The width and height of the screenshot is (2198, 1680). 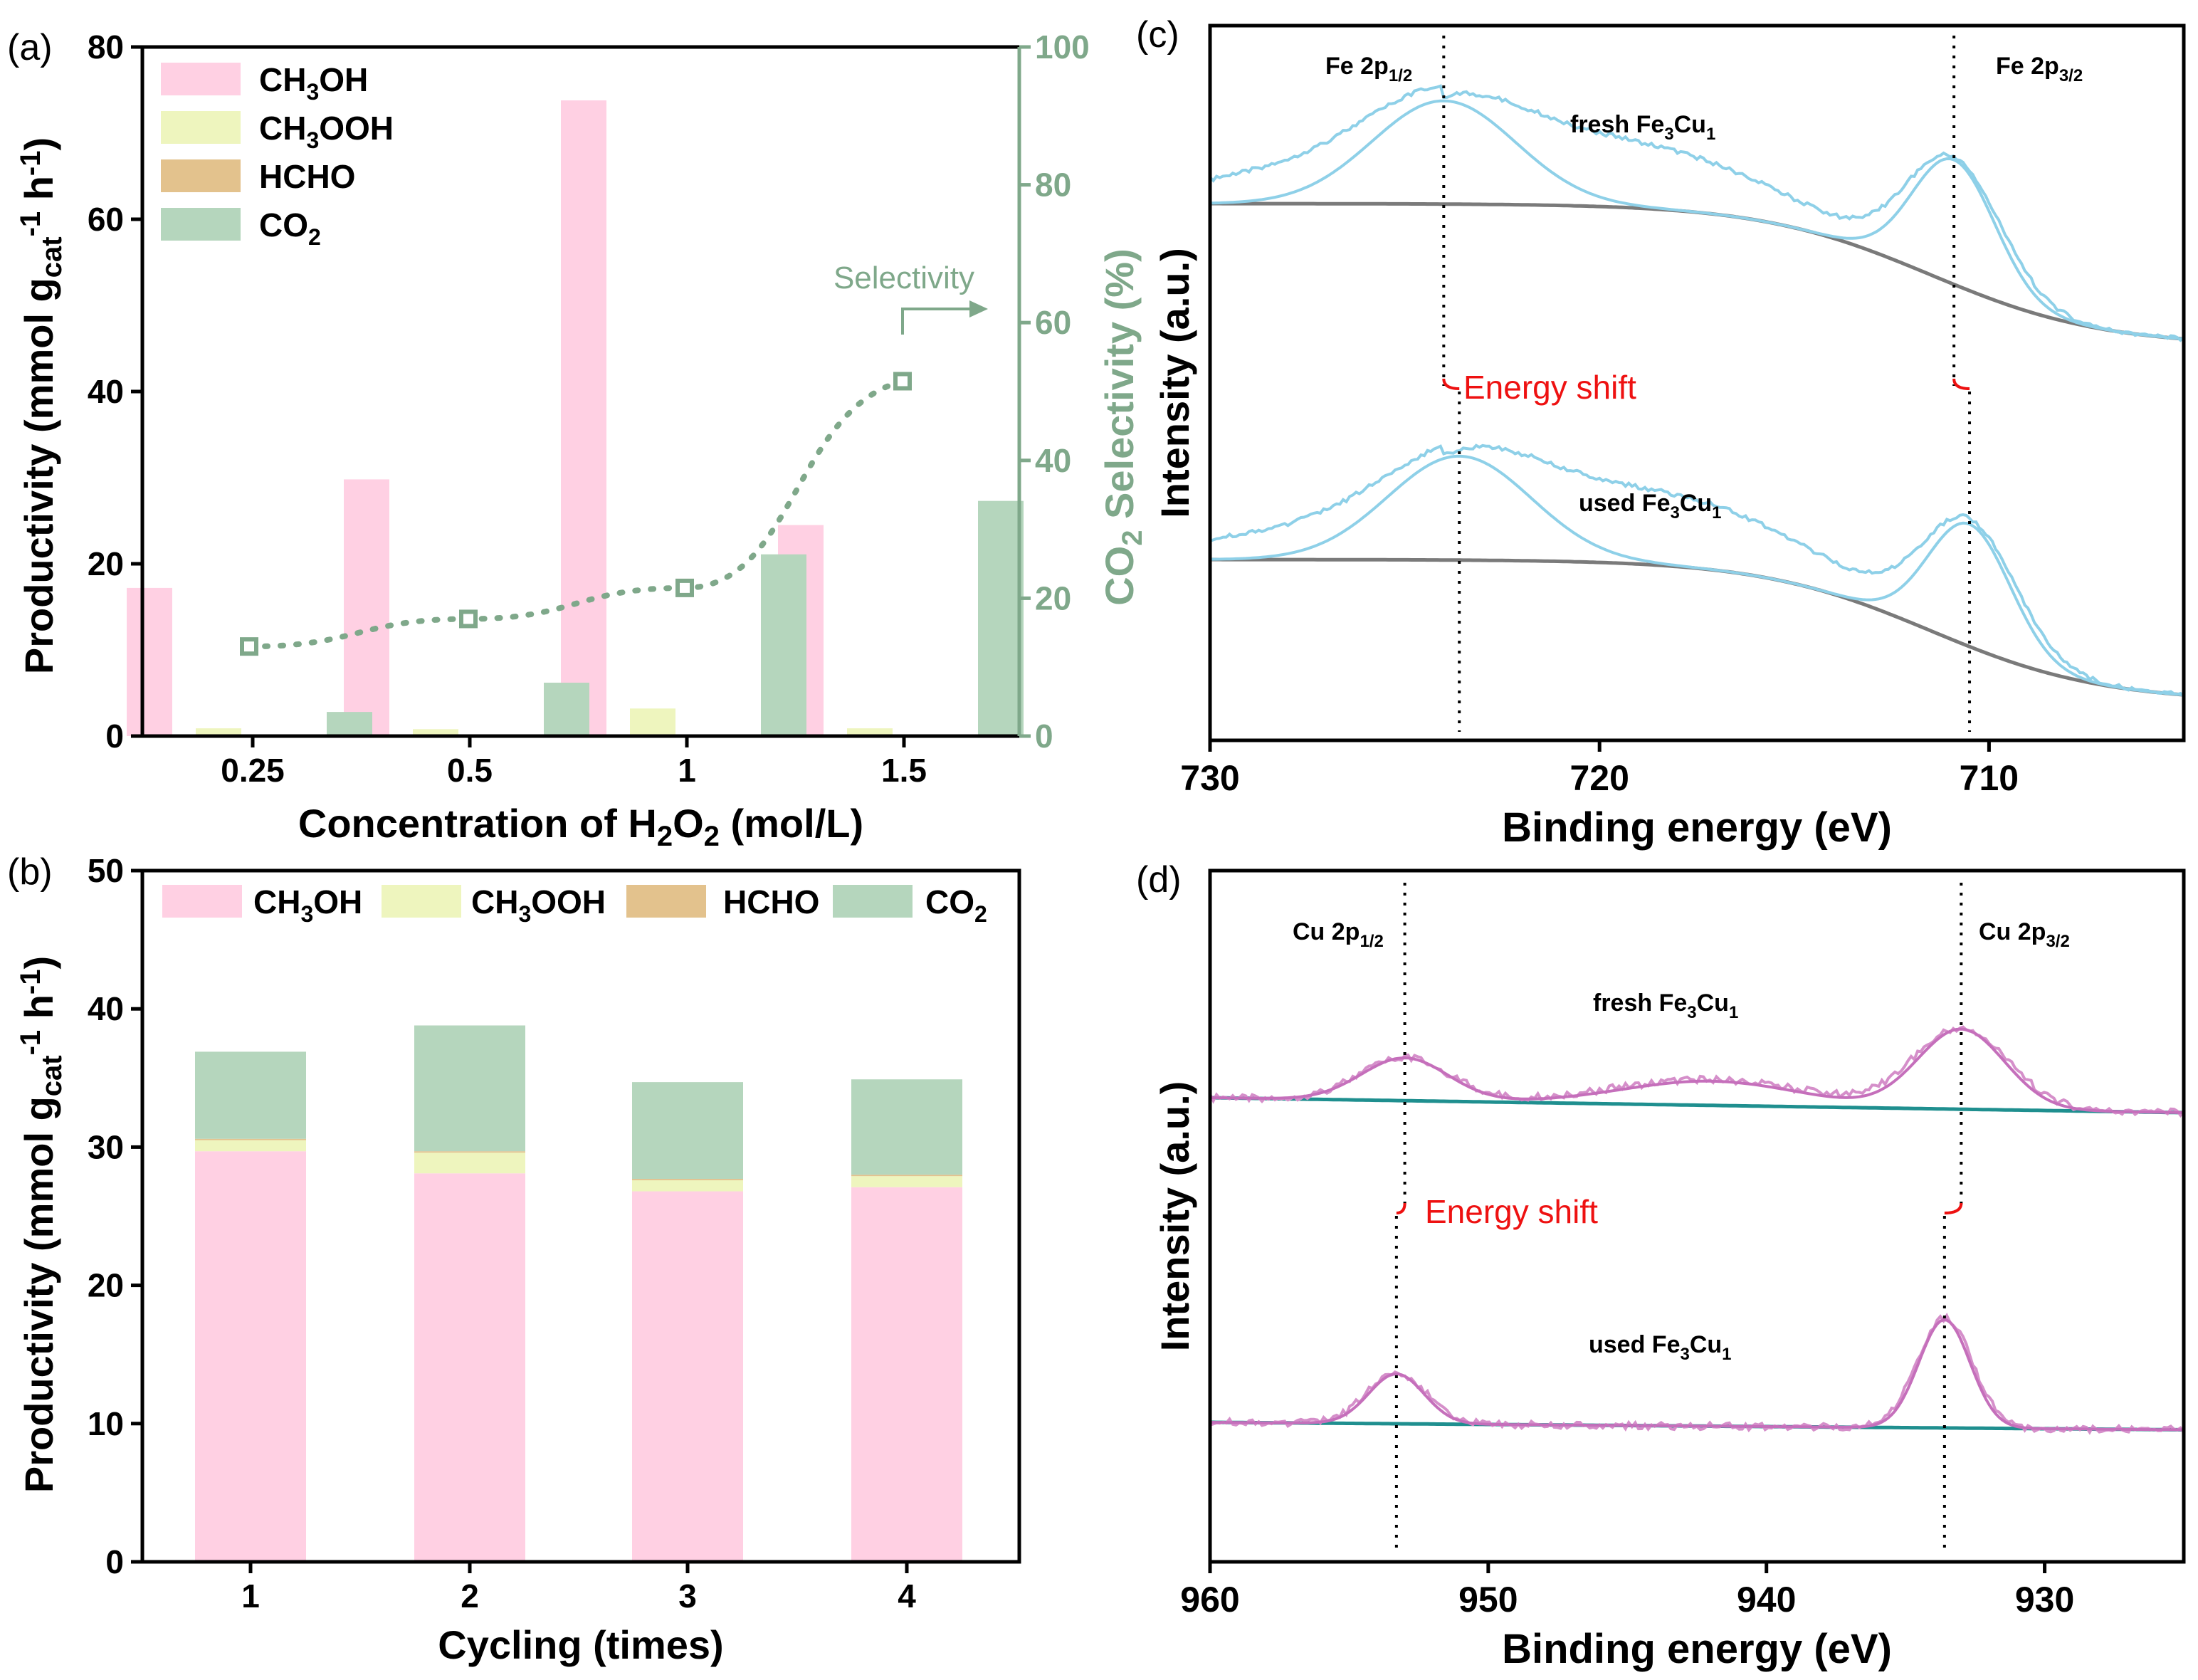 I want to click on y-tick-label: 0, so click(x=114, y=736).